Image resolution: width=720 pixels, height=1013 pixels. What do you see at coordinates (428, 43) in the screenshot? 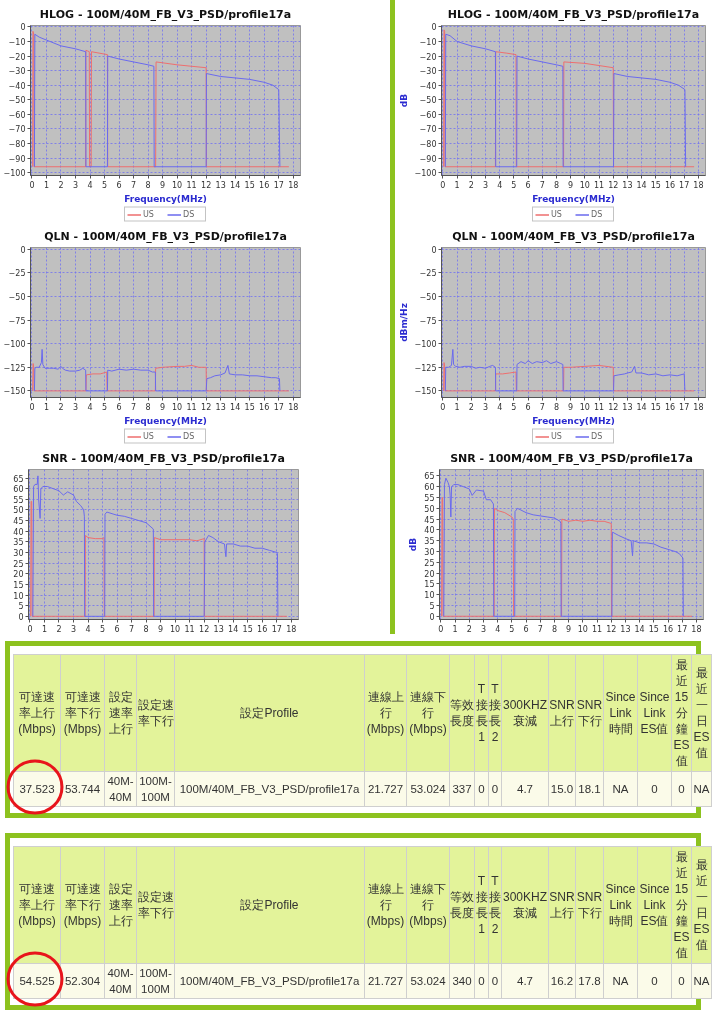
I see `y-tick-label: −10` at bounding box center [428, 43].